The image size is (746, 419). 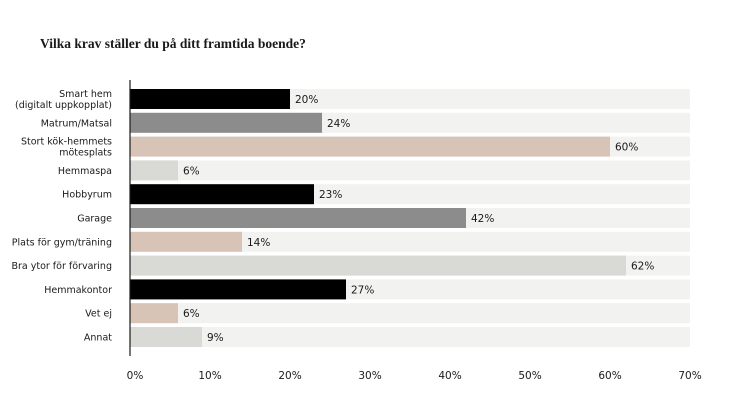 What do you see at coordinates (98, 314) in the screenshot?
I see `category-label: Vet ej` at bounding box center [98, 314].